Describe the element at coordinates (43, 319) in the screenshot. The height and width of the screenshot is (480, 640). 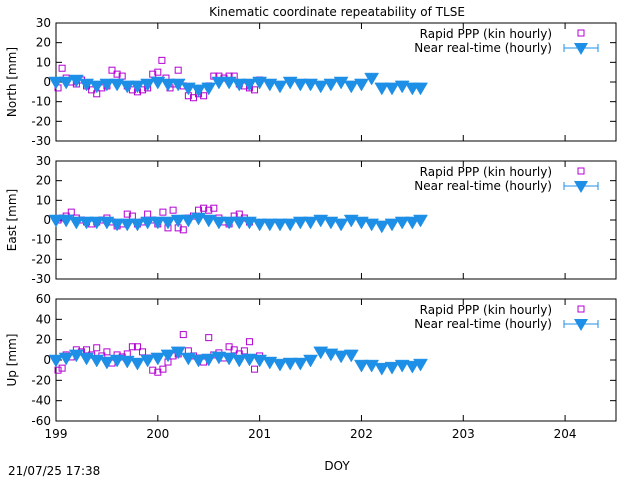
I see `y-tick-label: 40` at that location.